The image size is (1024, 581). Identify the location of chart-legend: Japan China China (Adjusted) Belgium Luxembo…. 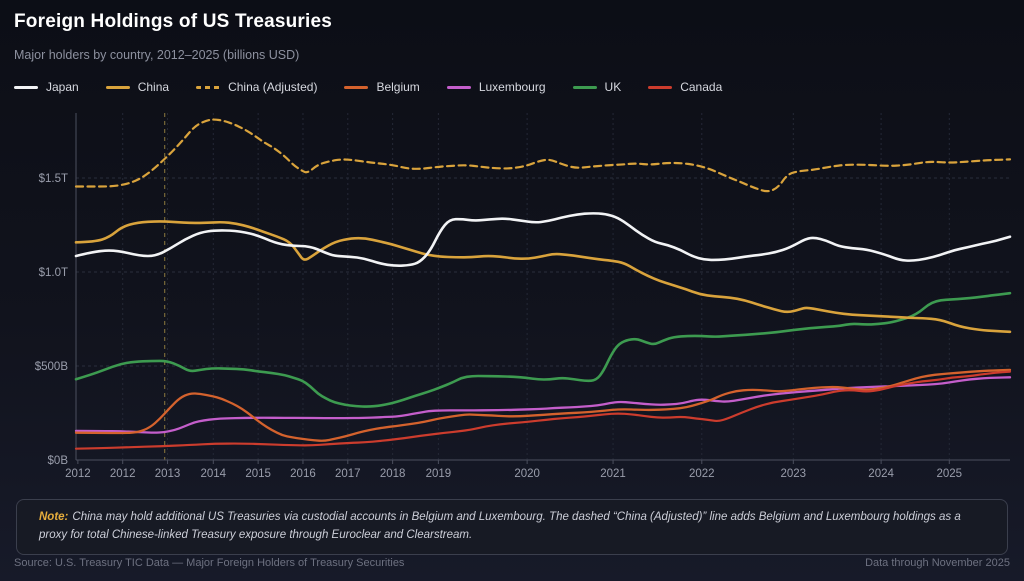
(368, 87).